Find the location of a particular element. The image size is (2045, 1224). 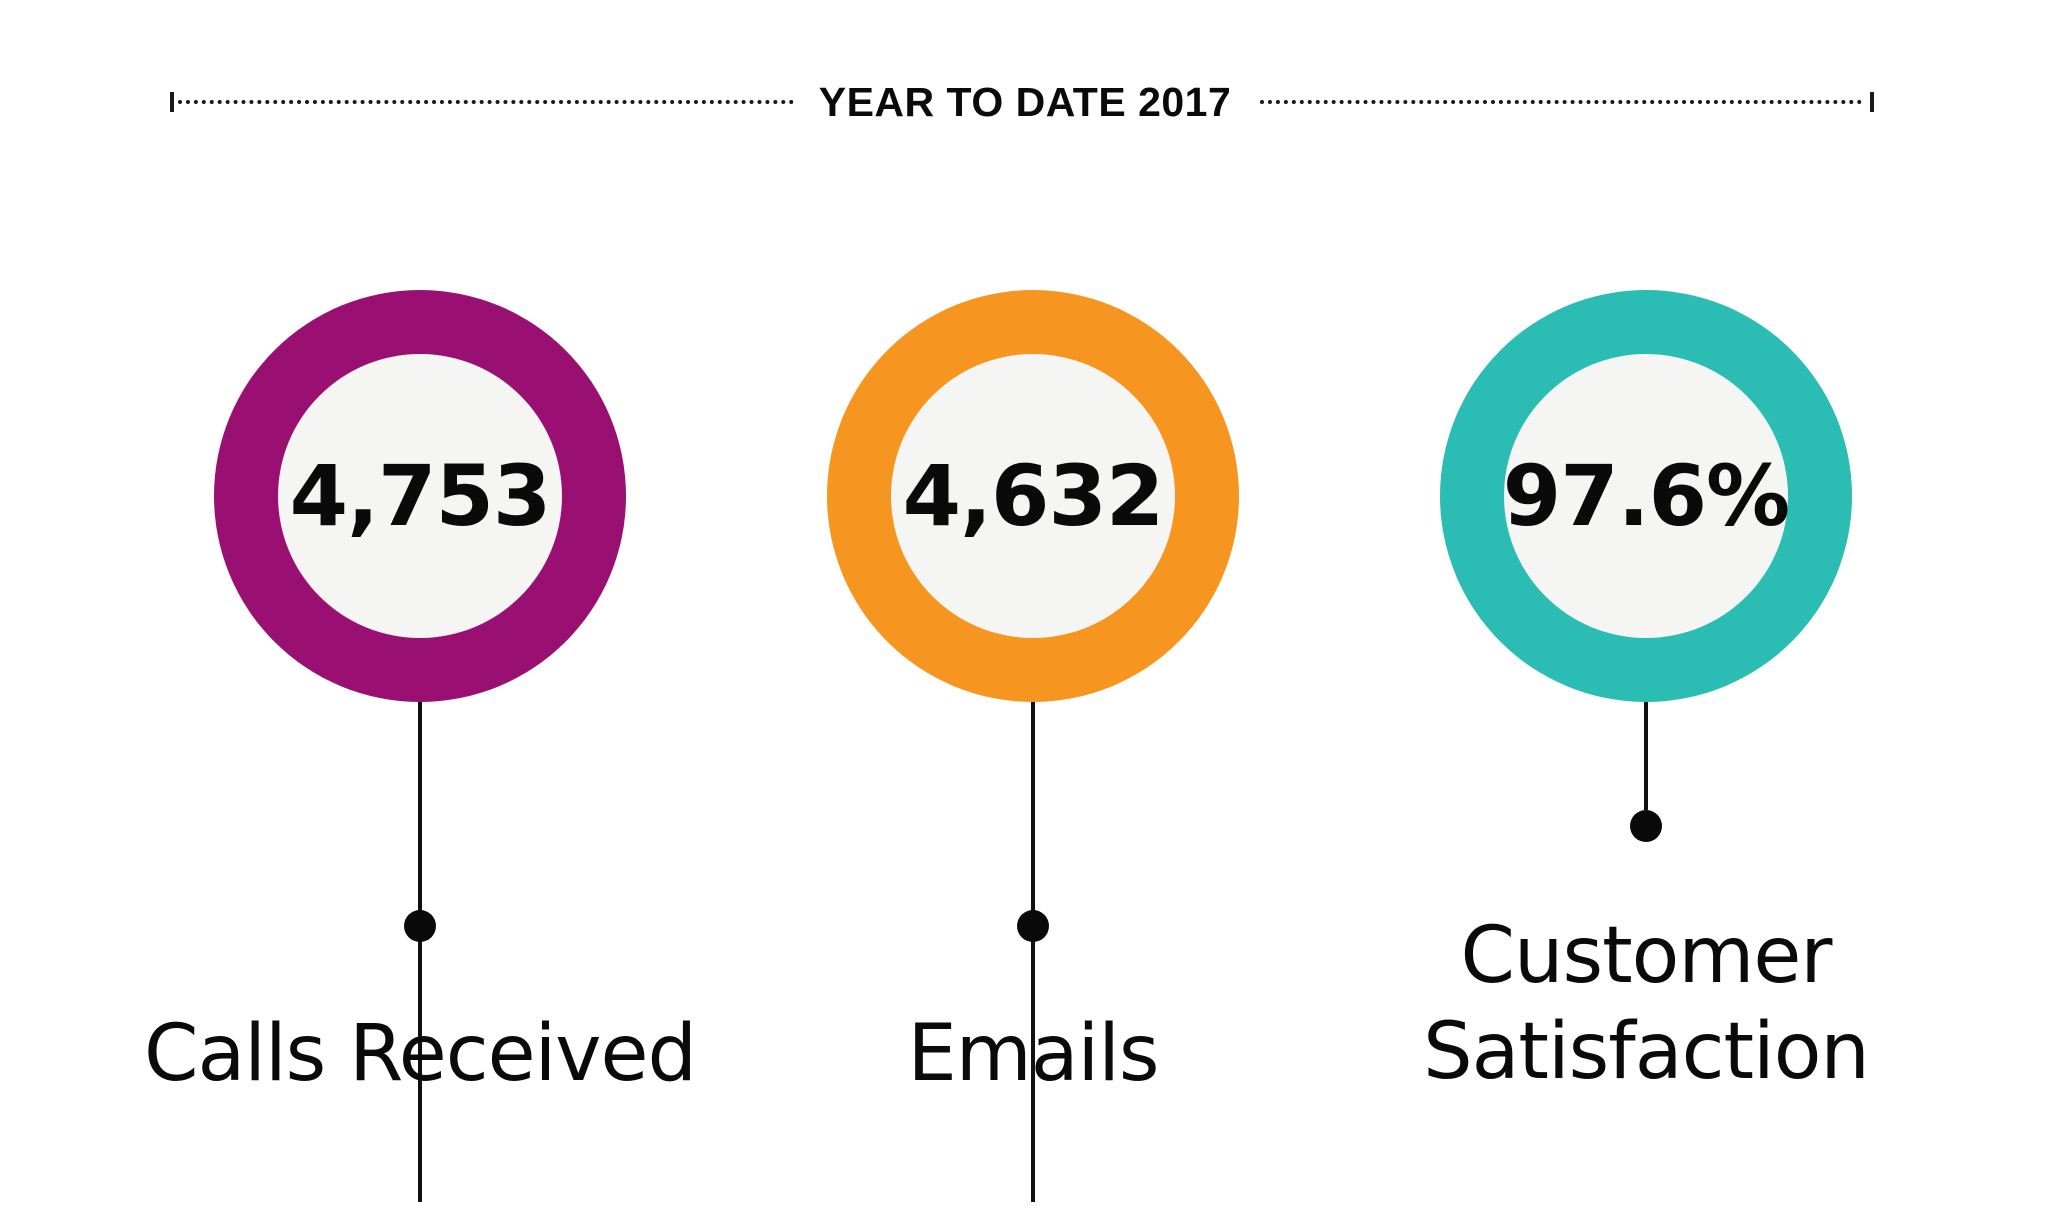

header-line-cap-left is located at coordinates (172, 102).